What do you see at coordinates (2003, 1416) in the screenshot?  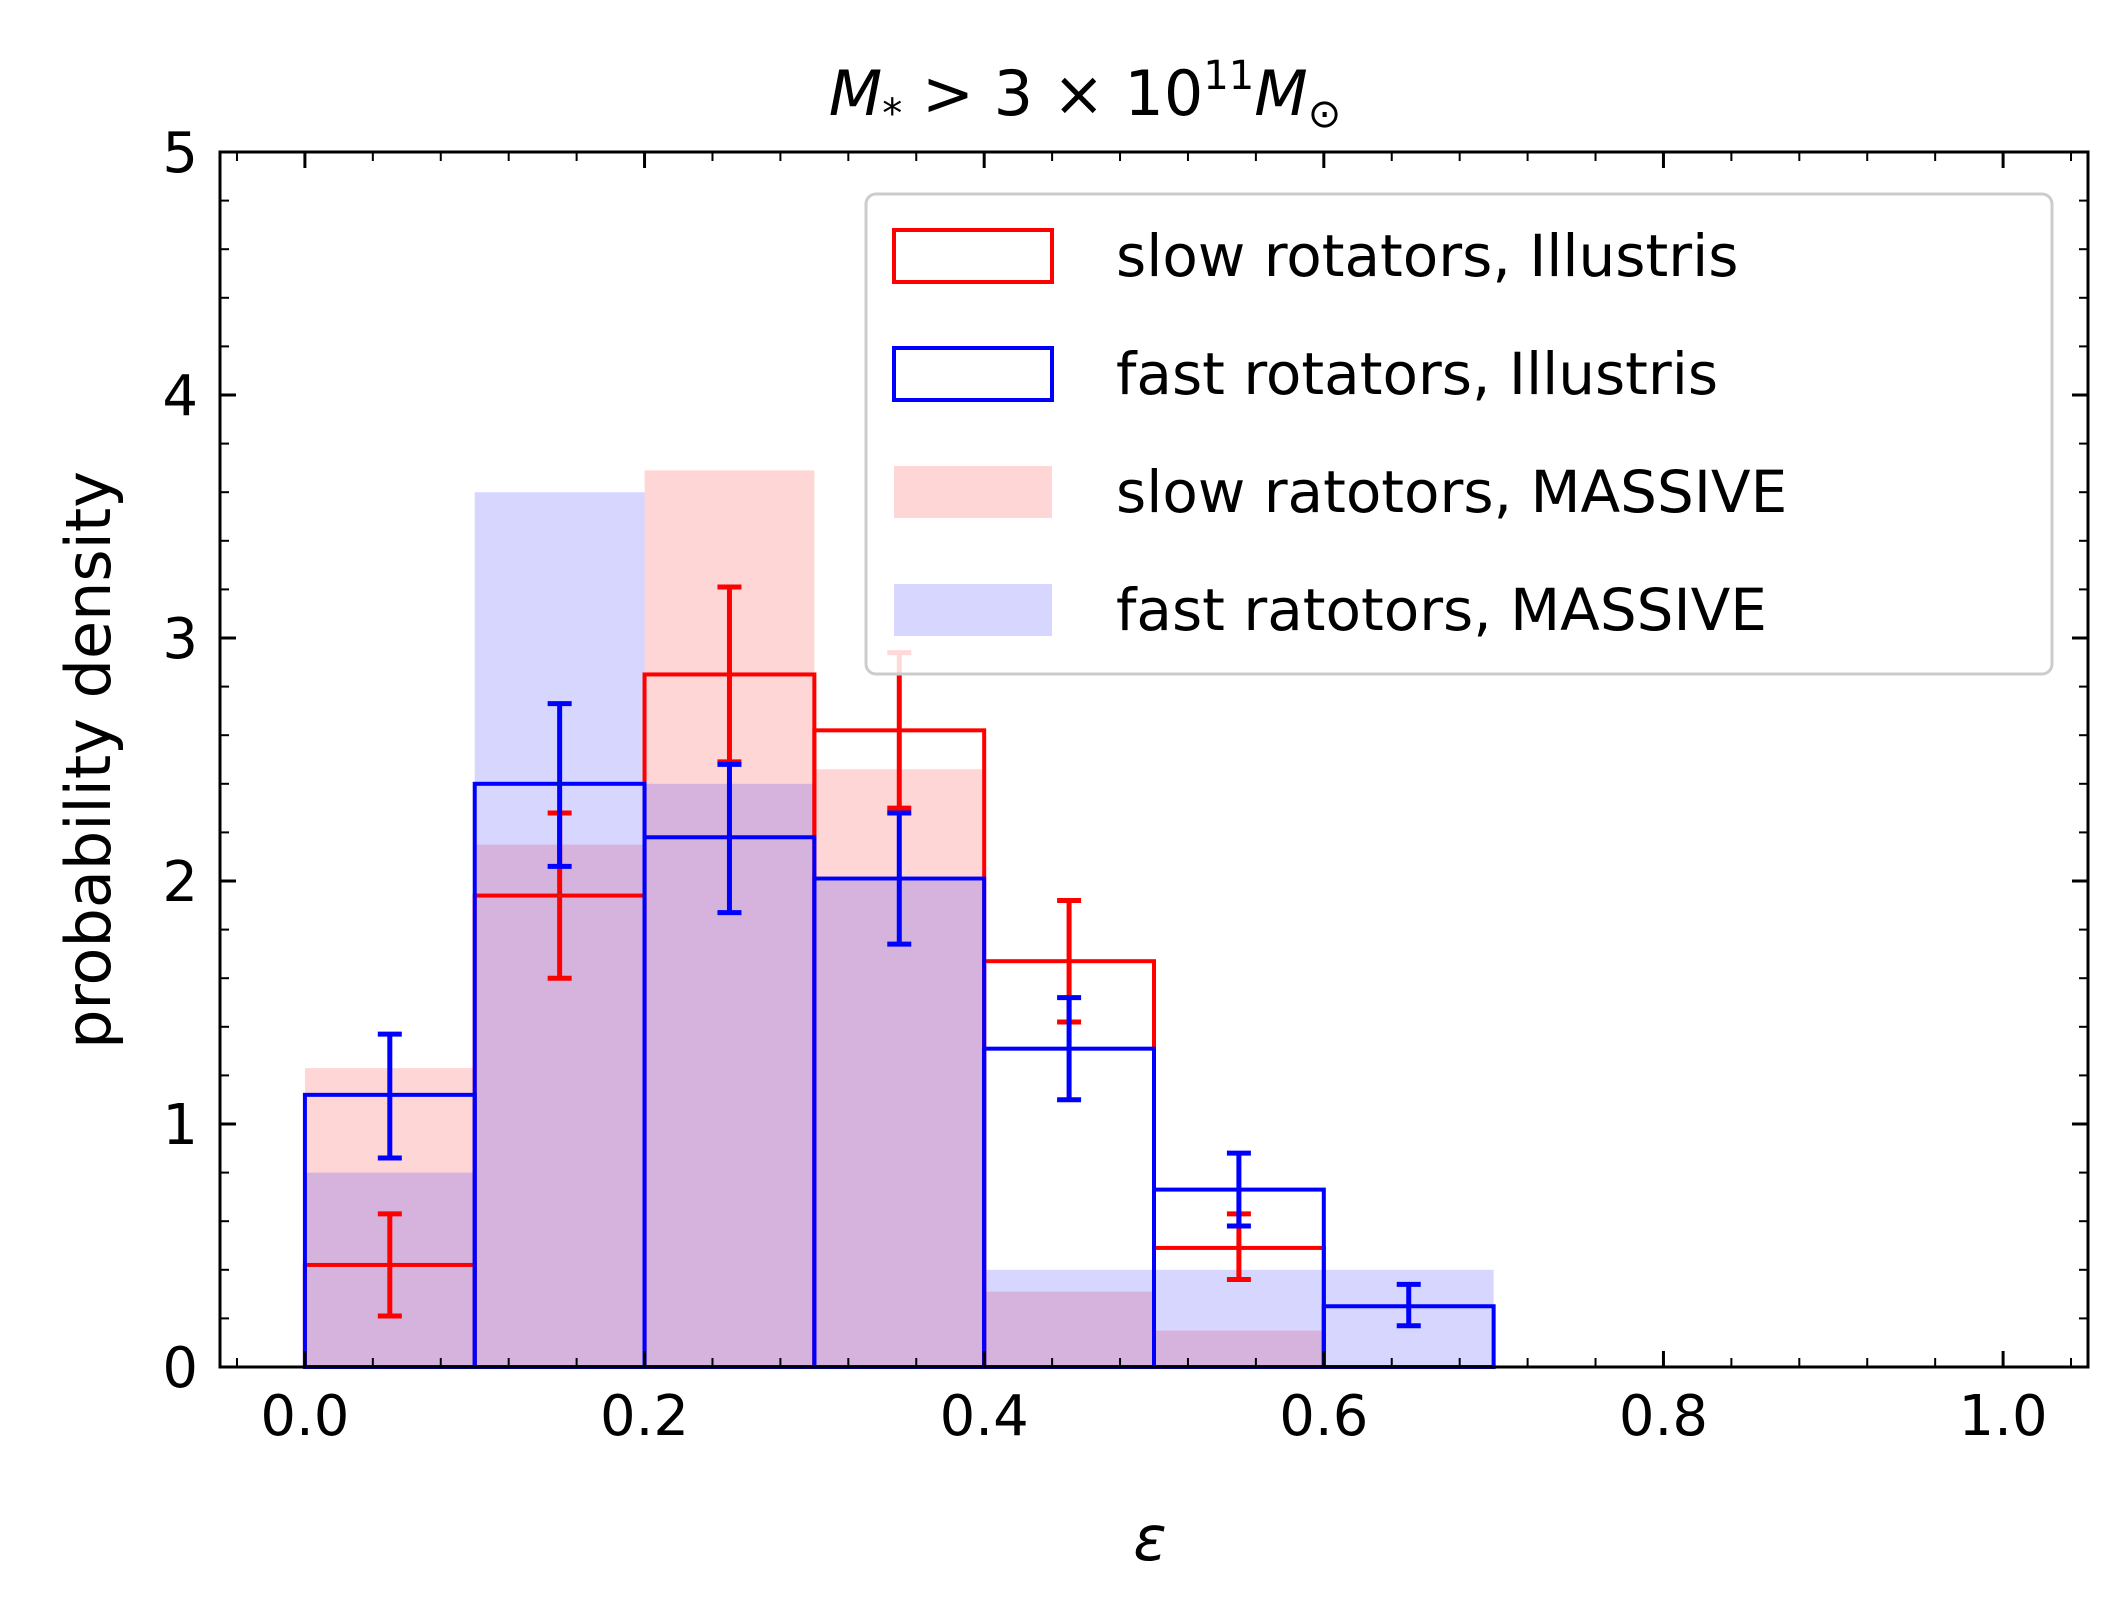 I see `x-tick-label: 1.0` at bounding box center [2003, 1416].